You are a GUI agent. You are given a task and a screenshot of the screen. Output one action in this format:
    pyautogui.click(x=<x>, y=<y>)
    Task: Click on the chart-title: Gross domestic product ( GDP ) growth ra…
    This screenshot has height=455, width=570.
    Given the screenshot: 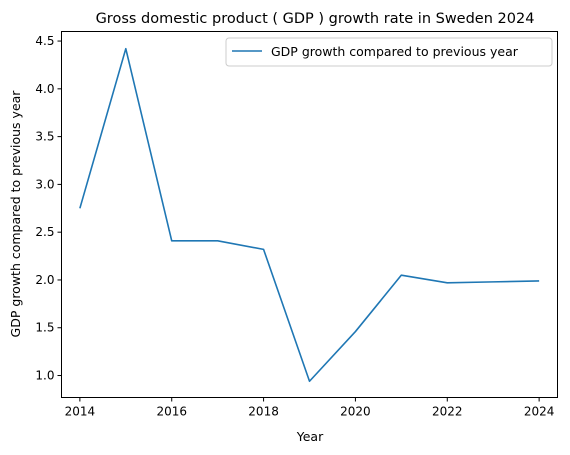 What is the action you would take?
    pyautogui.click(x=315, y=19)
    